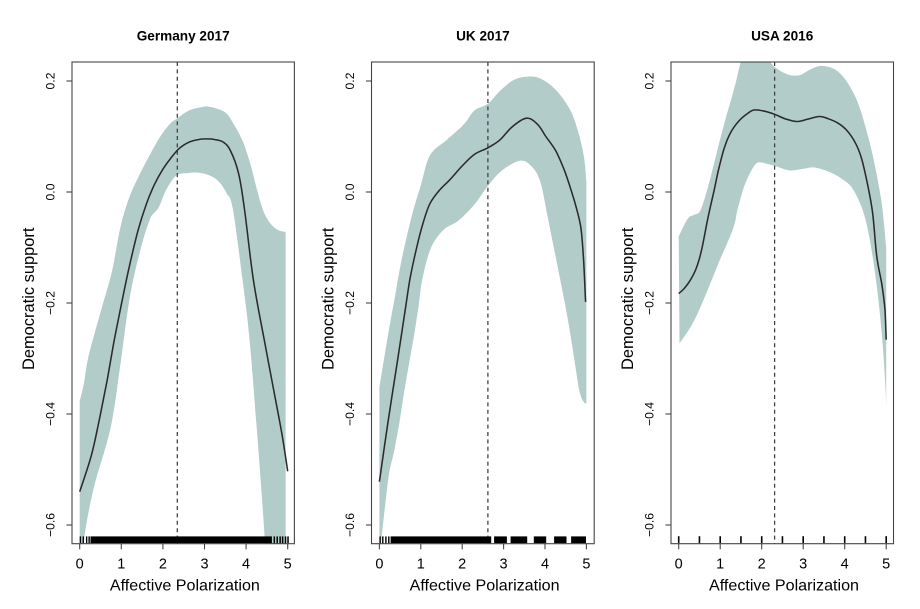  What do you see at coordinates (782, 36) in the screenshot?
I see `svg-text: USA 2016` at bounding box center [782, 36].